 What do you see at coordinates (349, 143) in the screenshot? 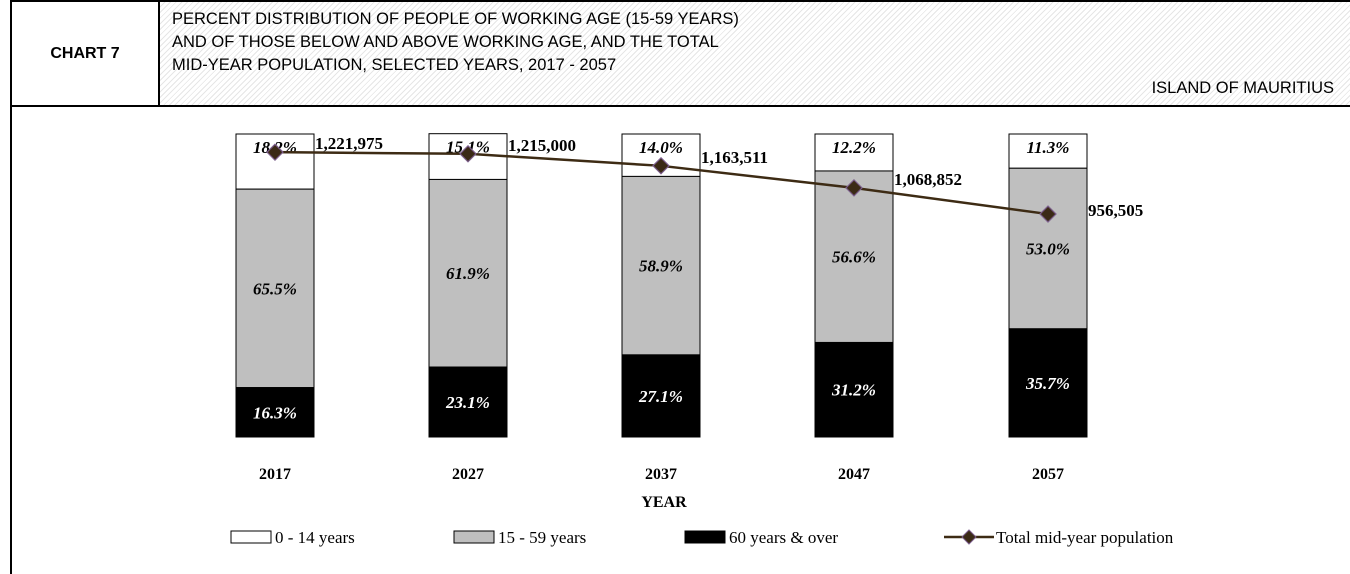
I see `population-label: 1,221,975` at bounding box center [349, 143].